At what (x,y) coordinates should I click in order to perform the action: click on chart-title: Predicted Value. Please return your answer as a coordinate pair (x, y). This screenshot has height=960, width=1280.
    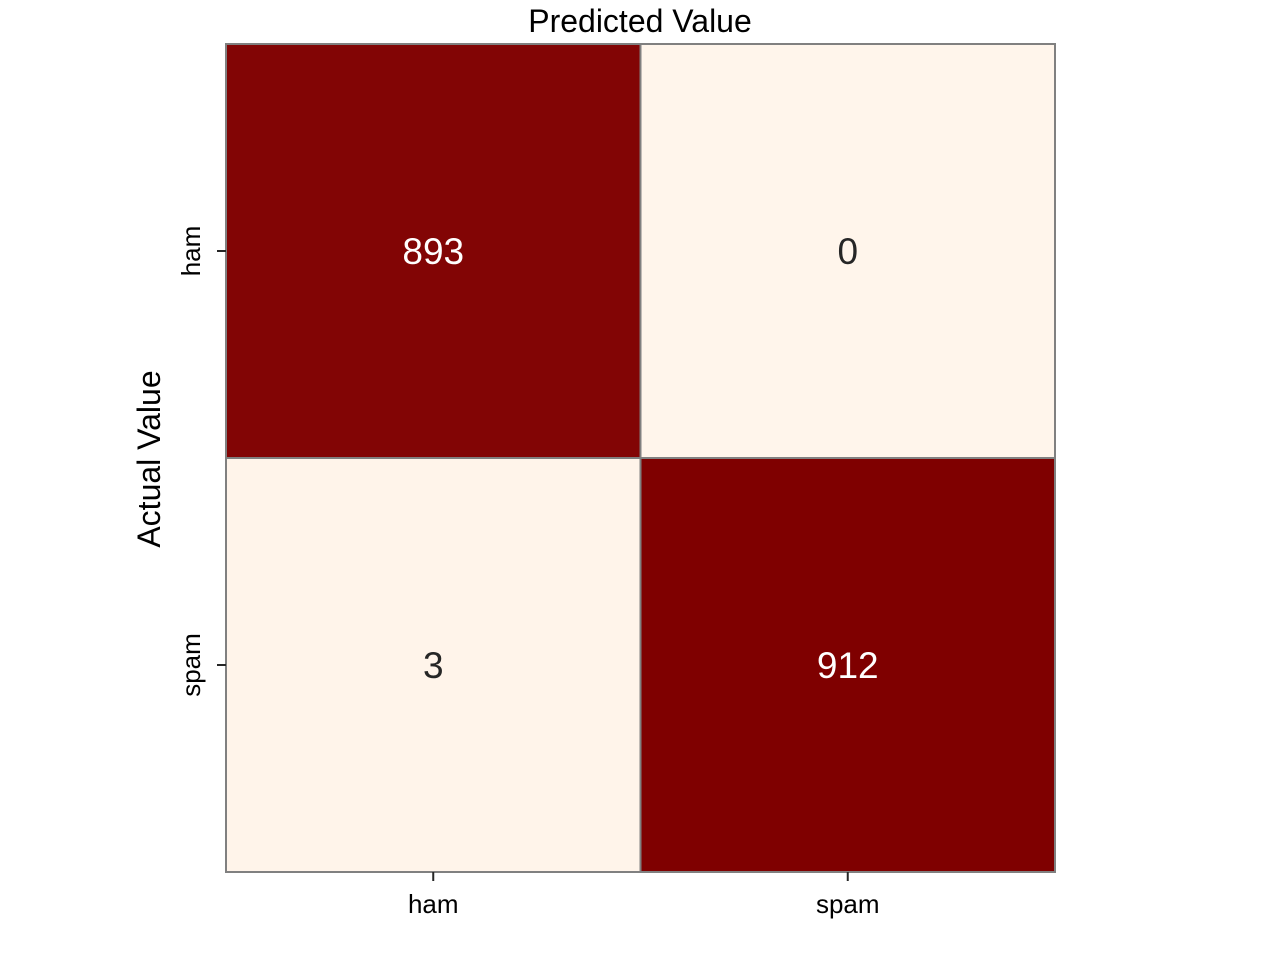
    Looking at the image, I should click on (640, 21).